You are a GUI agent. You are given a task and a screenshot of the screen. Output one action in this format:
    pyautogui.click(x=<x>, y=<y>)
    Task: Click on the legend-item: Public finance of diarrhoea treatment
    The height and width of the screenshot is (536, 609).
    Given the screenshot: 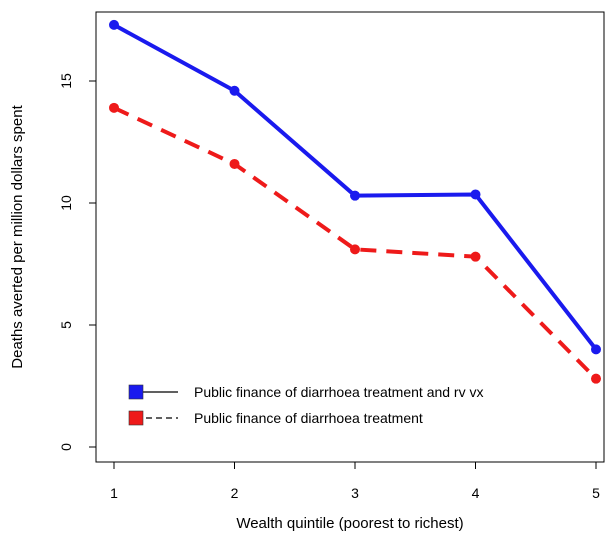 What is the action you would take?
    pyautogui.click(x=275, y=418)
    